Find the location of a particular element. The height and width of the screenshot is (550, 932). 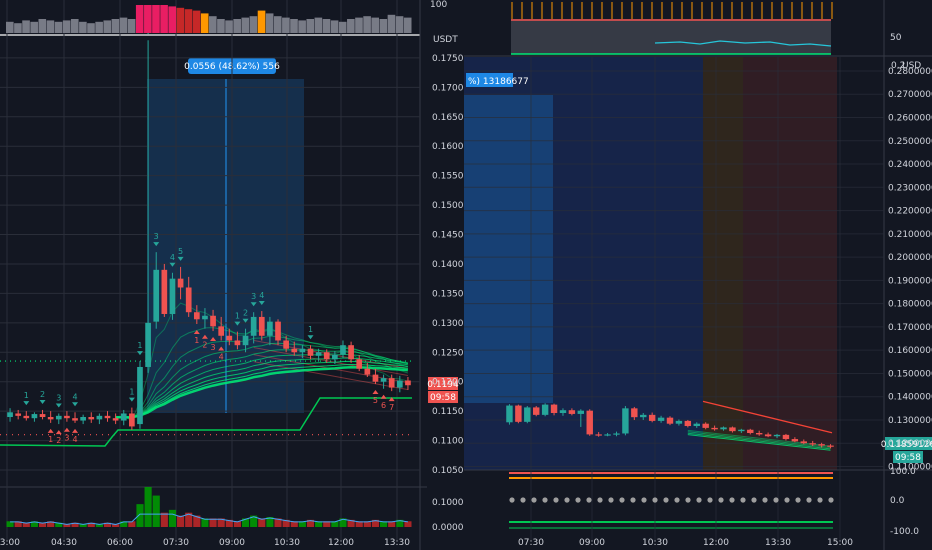

right-y-tick-16: 0.12000000 is located at coordinates (910, 444).